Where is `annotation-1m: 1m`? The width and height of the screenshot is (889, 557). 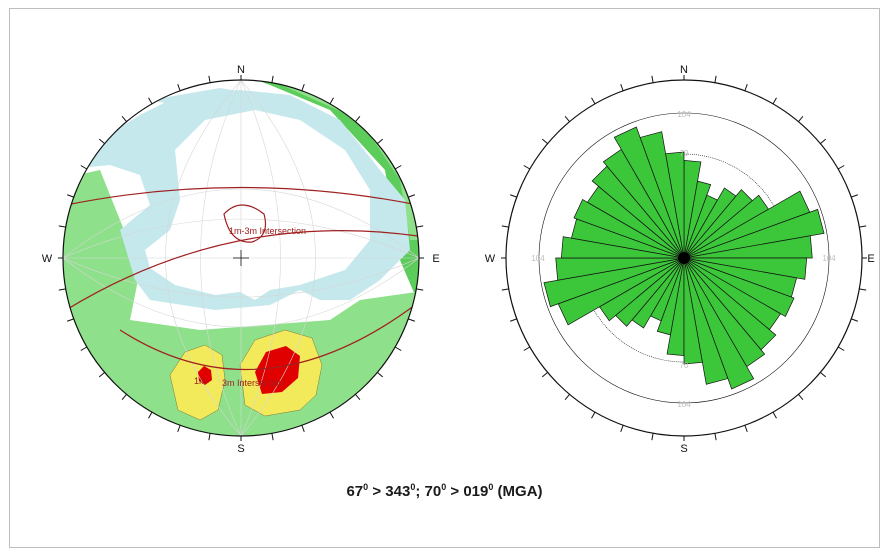 annotation-1m: 1m is located at coordinates (200, 381).